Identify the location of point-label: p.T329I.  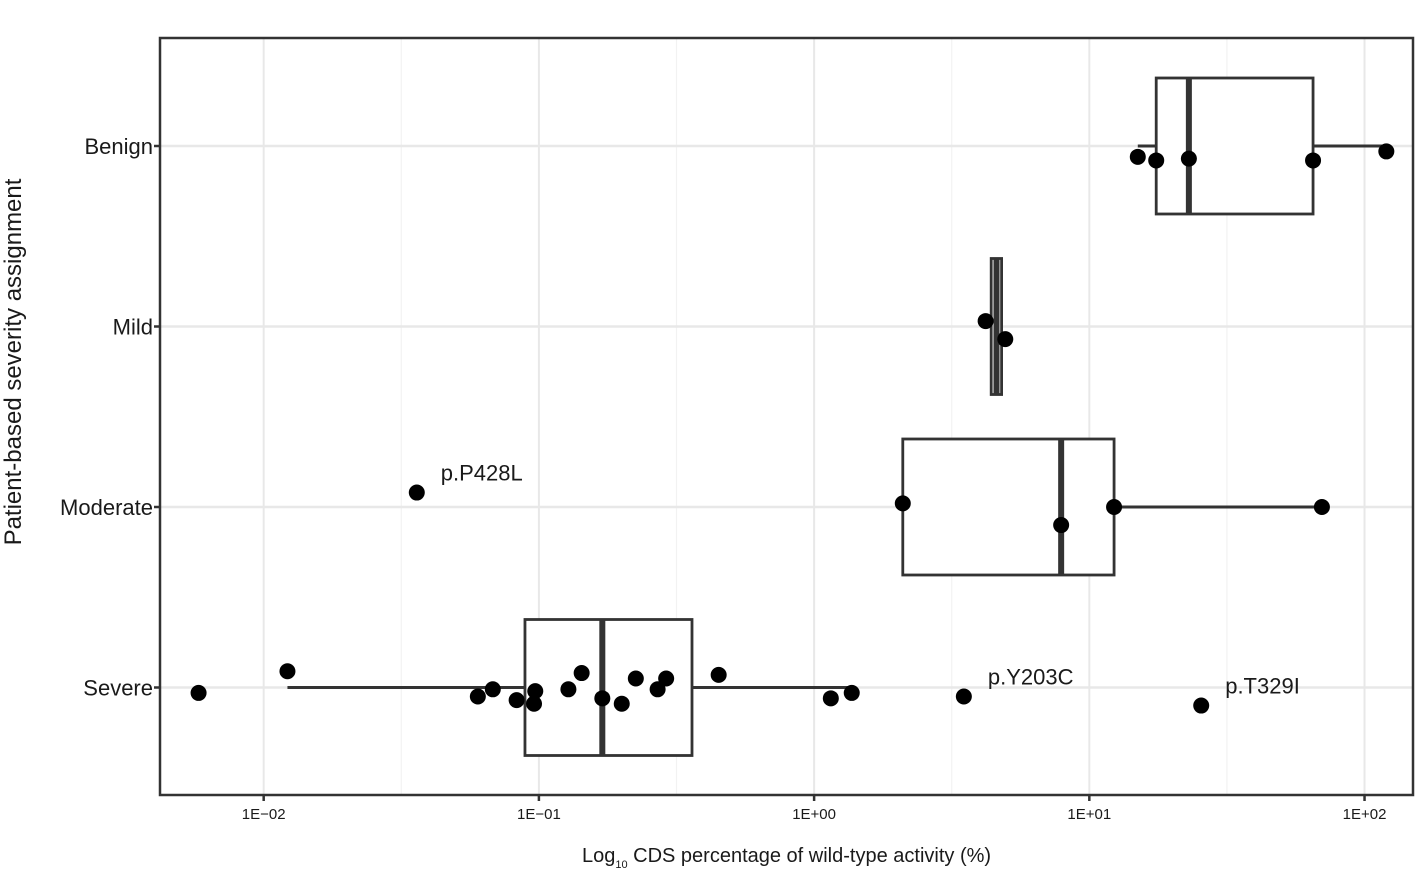
(1262, 686).